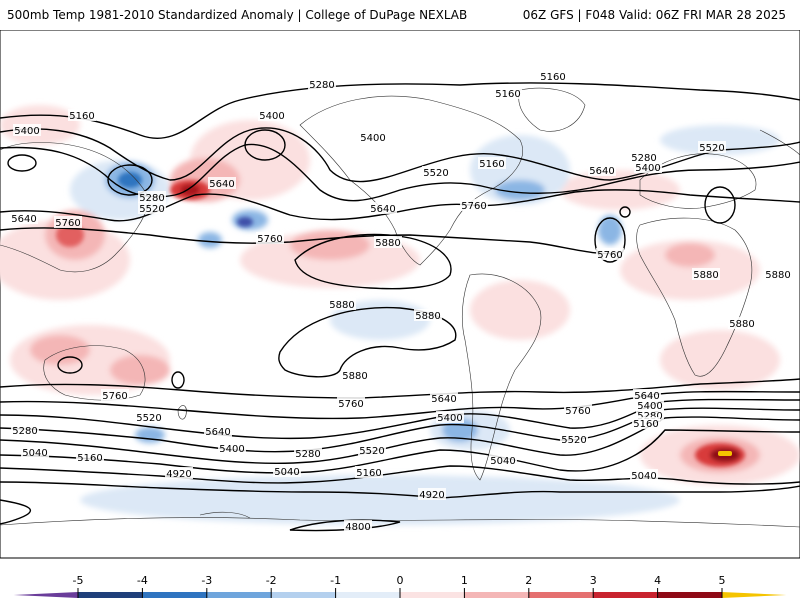 The width and height of the screenshot is (800, 600). What do you see at coordinates (206, 580) in the screenshot?
I see `legend-tick-label: -3` at bounding box center [206, 580].